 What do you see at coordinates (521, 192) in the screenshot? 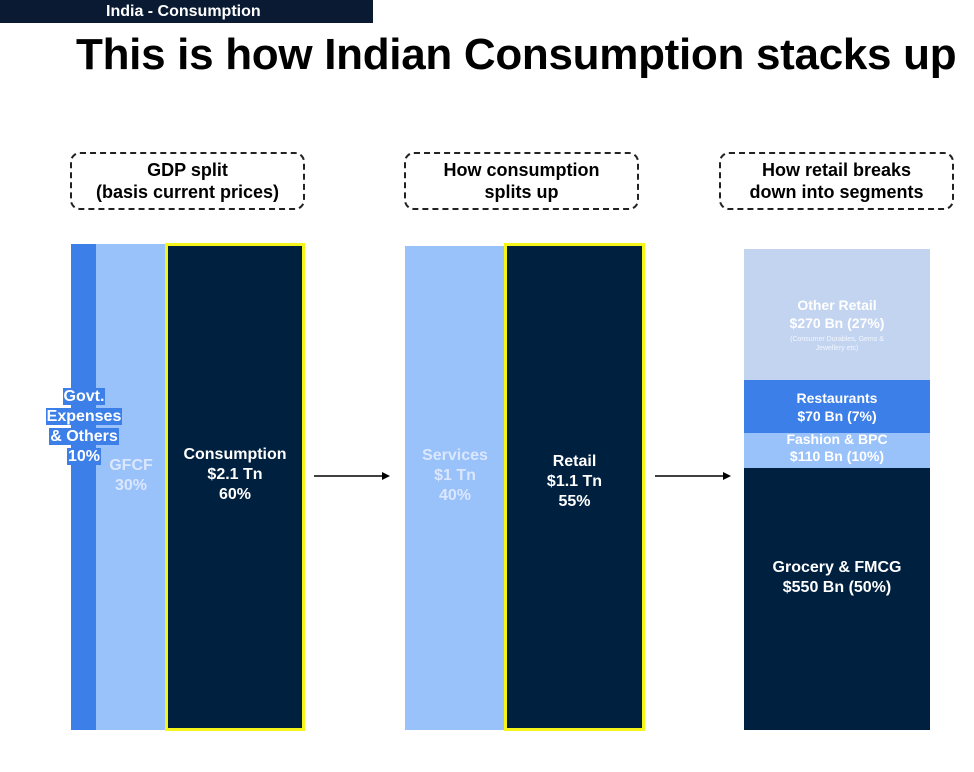
I see `consumption-caption-line2: splits up` at bounding box center [521, 192].